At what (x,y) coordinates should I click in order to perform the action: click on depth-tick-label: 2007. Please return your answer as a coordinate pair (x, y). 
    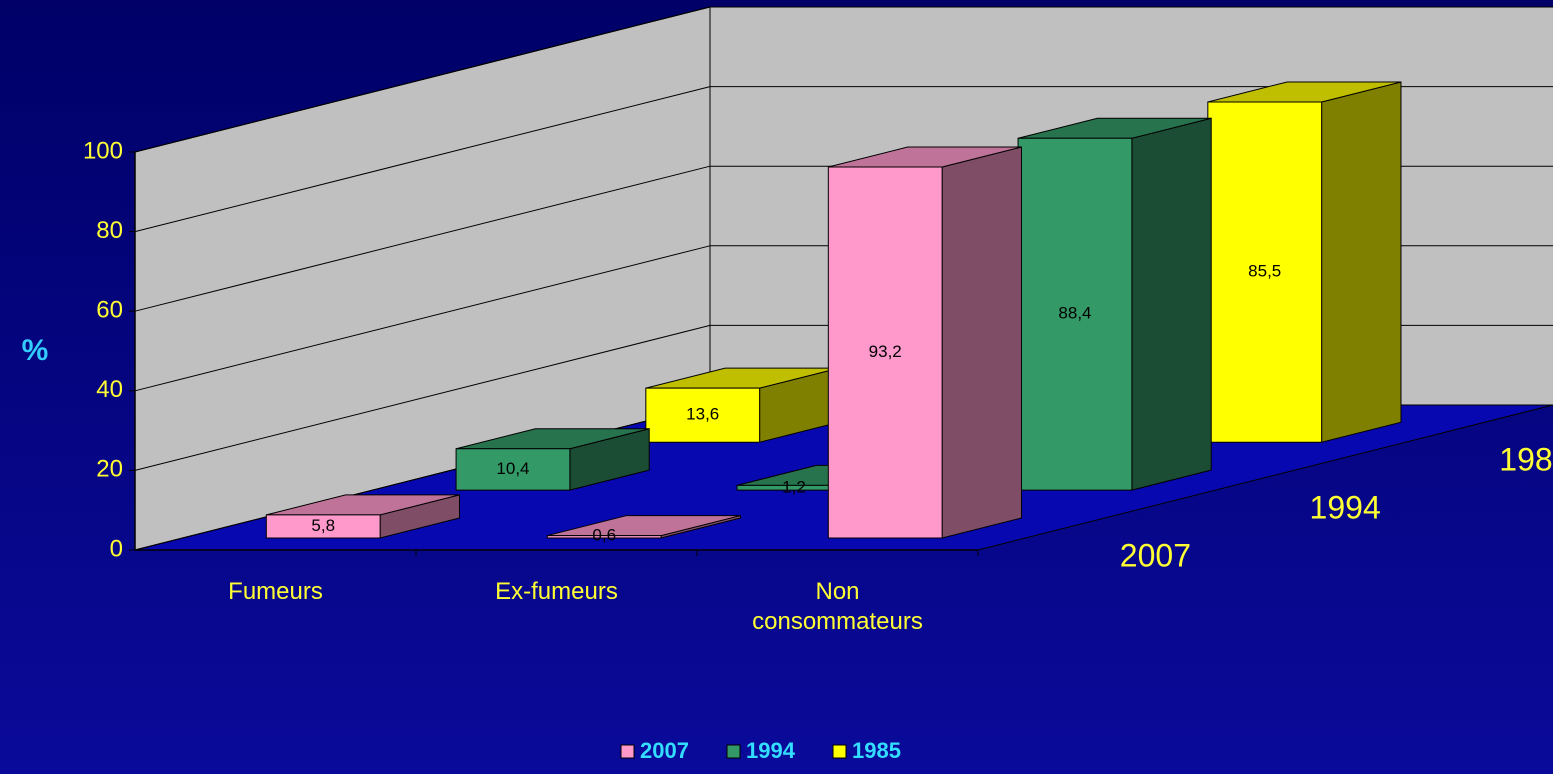
    Looking at the image, I should click on (1155, 555).